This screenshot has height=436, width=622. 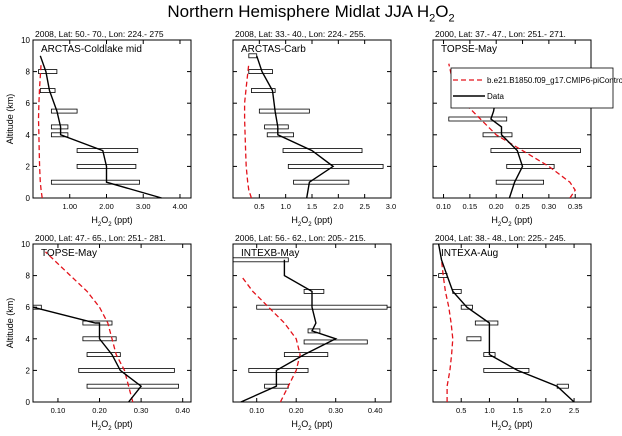 I want to click on x-tick-label: 2.00, so click(x=106, y=206).